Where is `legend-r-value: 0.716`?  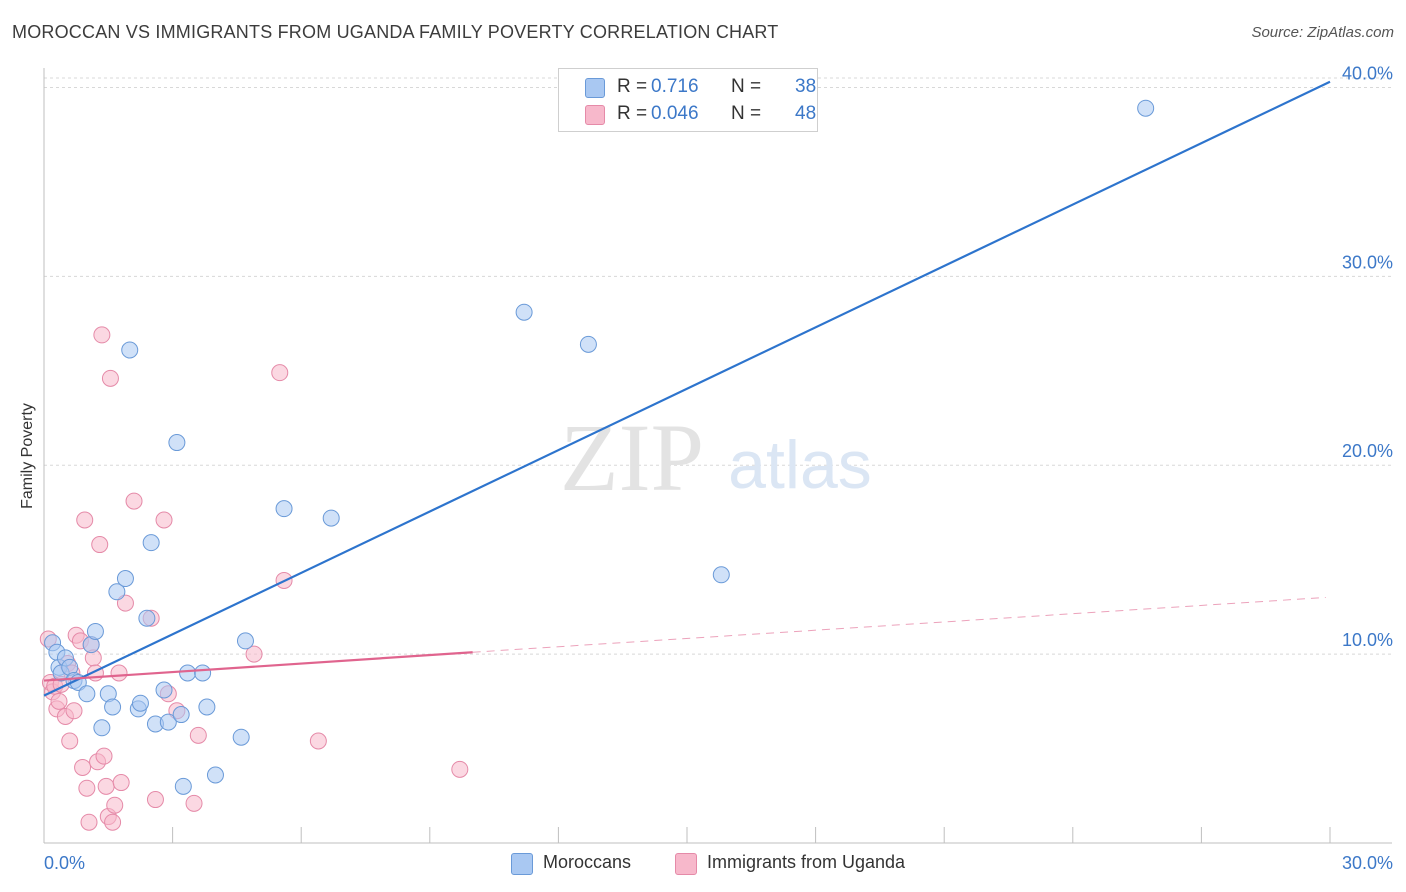
legend-r-value: 0.716 is located at coordinates (675, 86).